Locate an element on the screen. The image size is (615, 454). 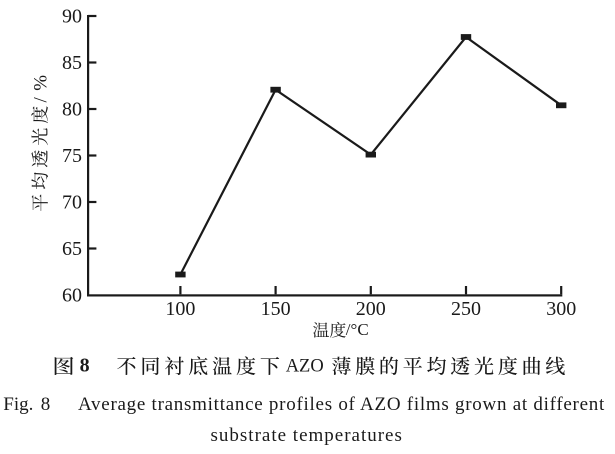
svg-text: 65 is located at coordinates (72, 249).